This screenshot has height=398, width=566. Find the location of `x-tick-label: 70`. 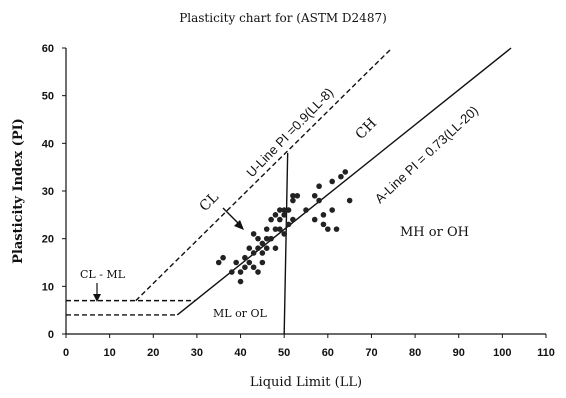

x-tick-label: 70 is located at coordinates (371, 353).